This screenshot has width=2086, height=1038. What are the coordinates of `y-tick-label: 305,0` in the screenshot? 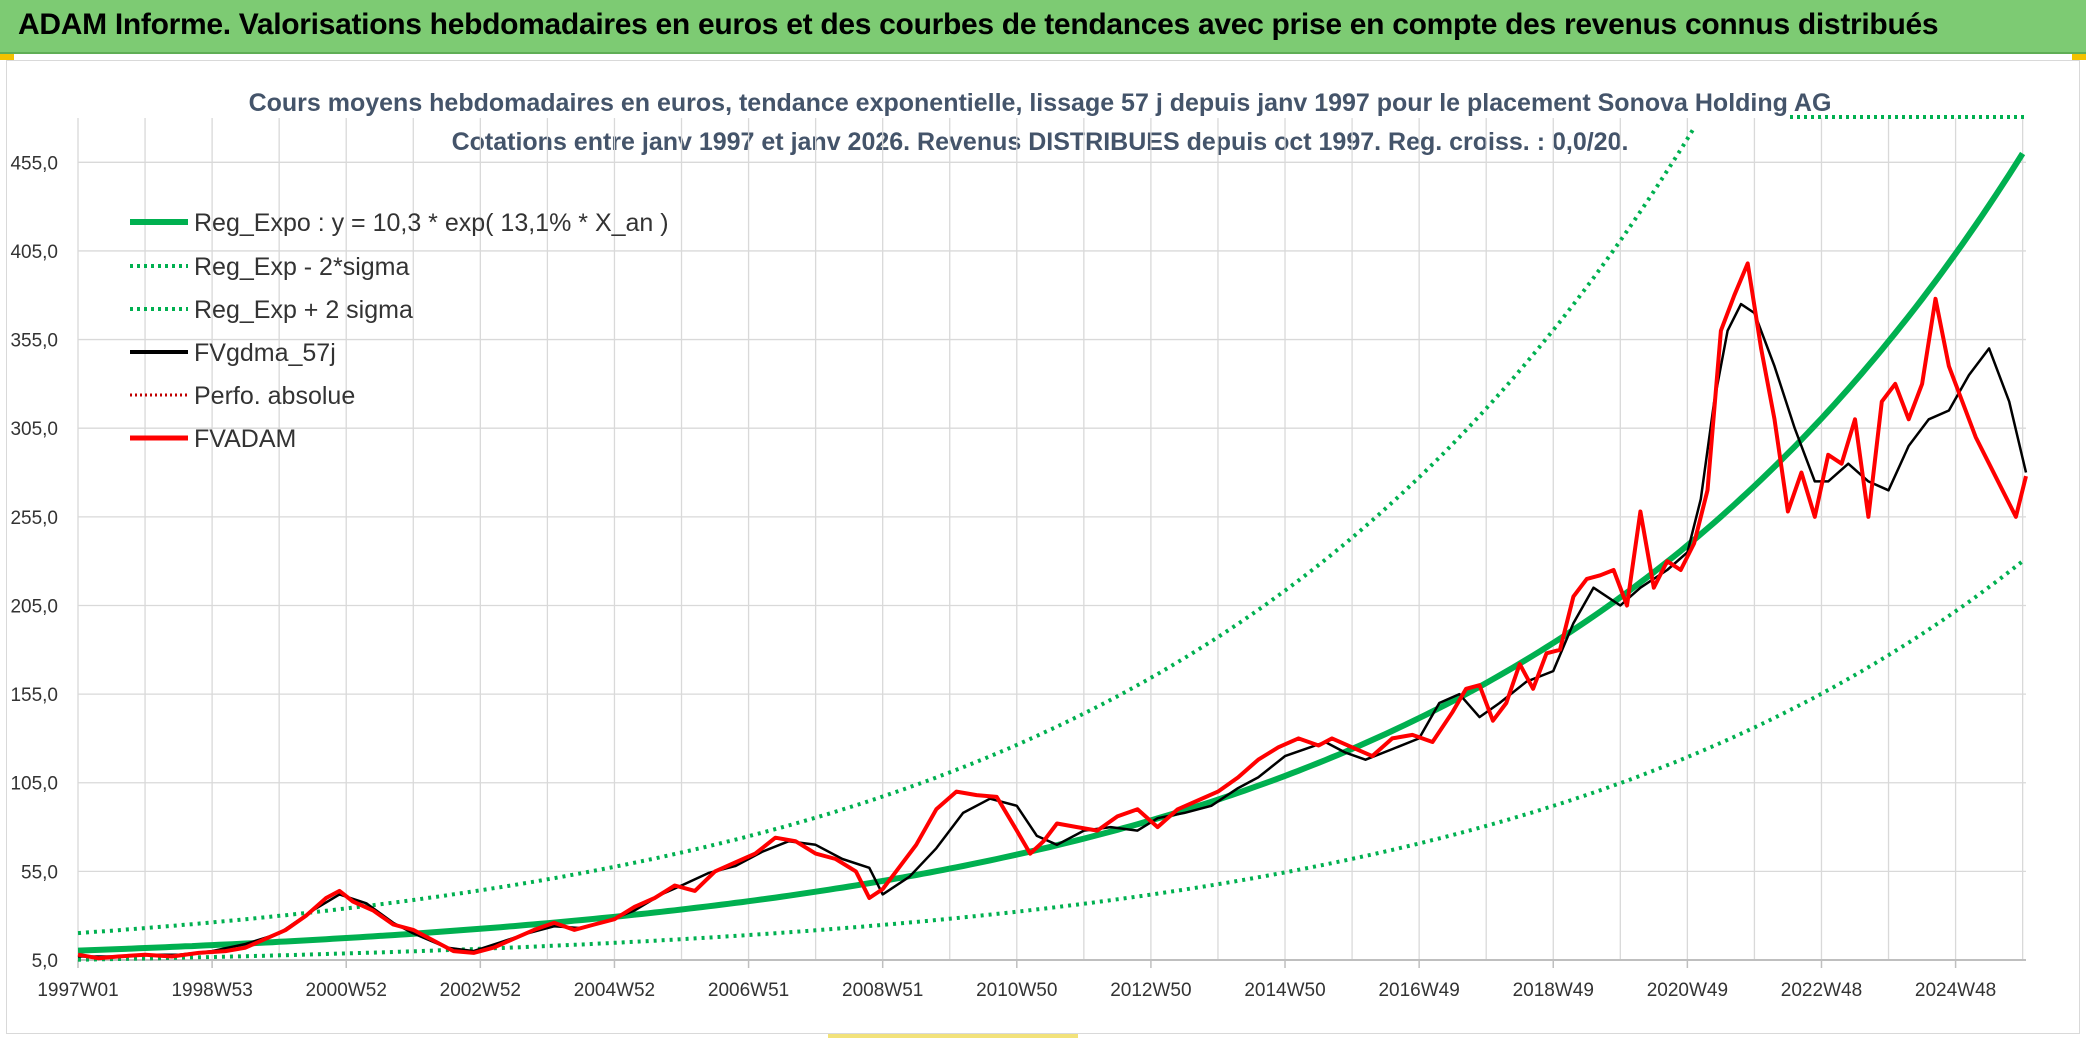 It's located at (34, 429).